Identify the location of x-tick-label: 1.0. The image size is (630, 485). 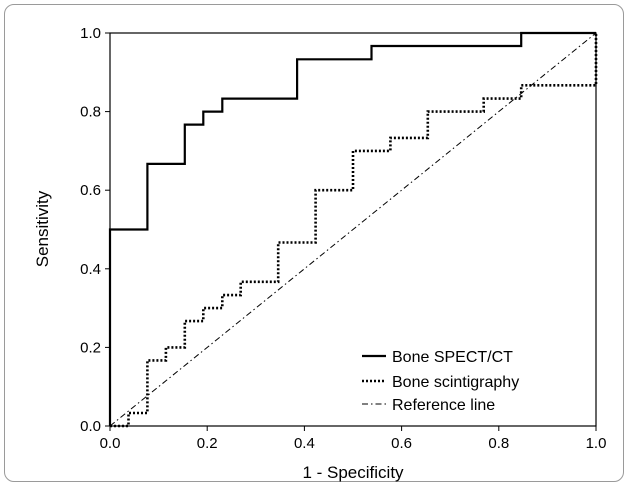
(596, 443).